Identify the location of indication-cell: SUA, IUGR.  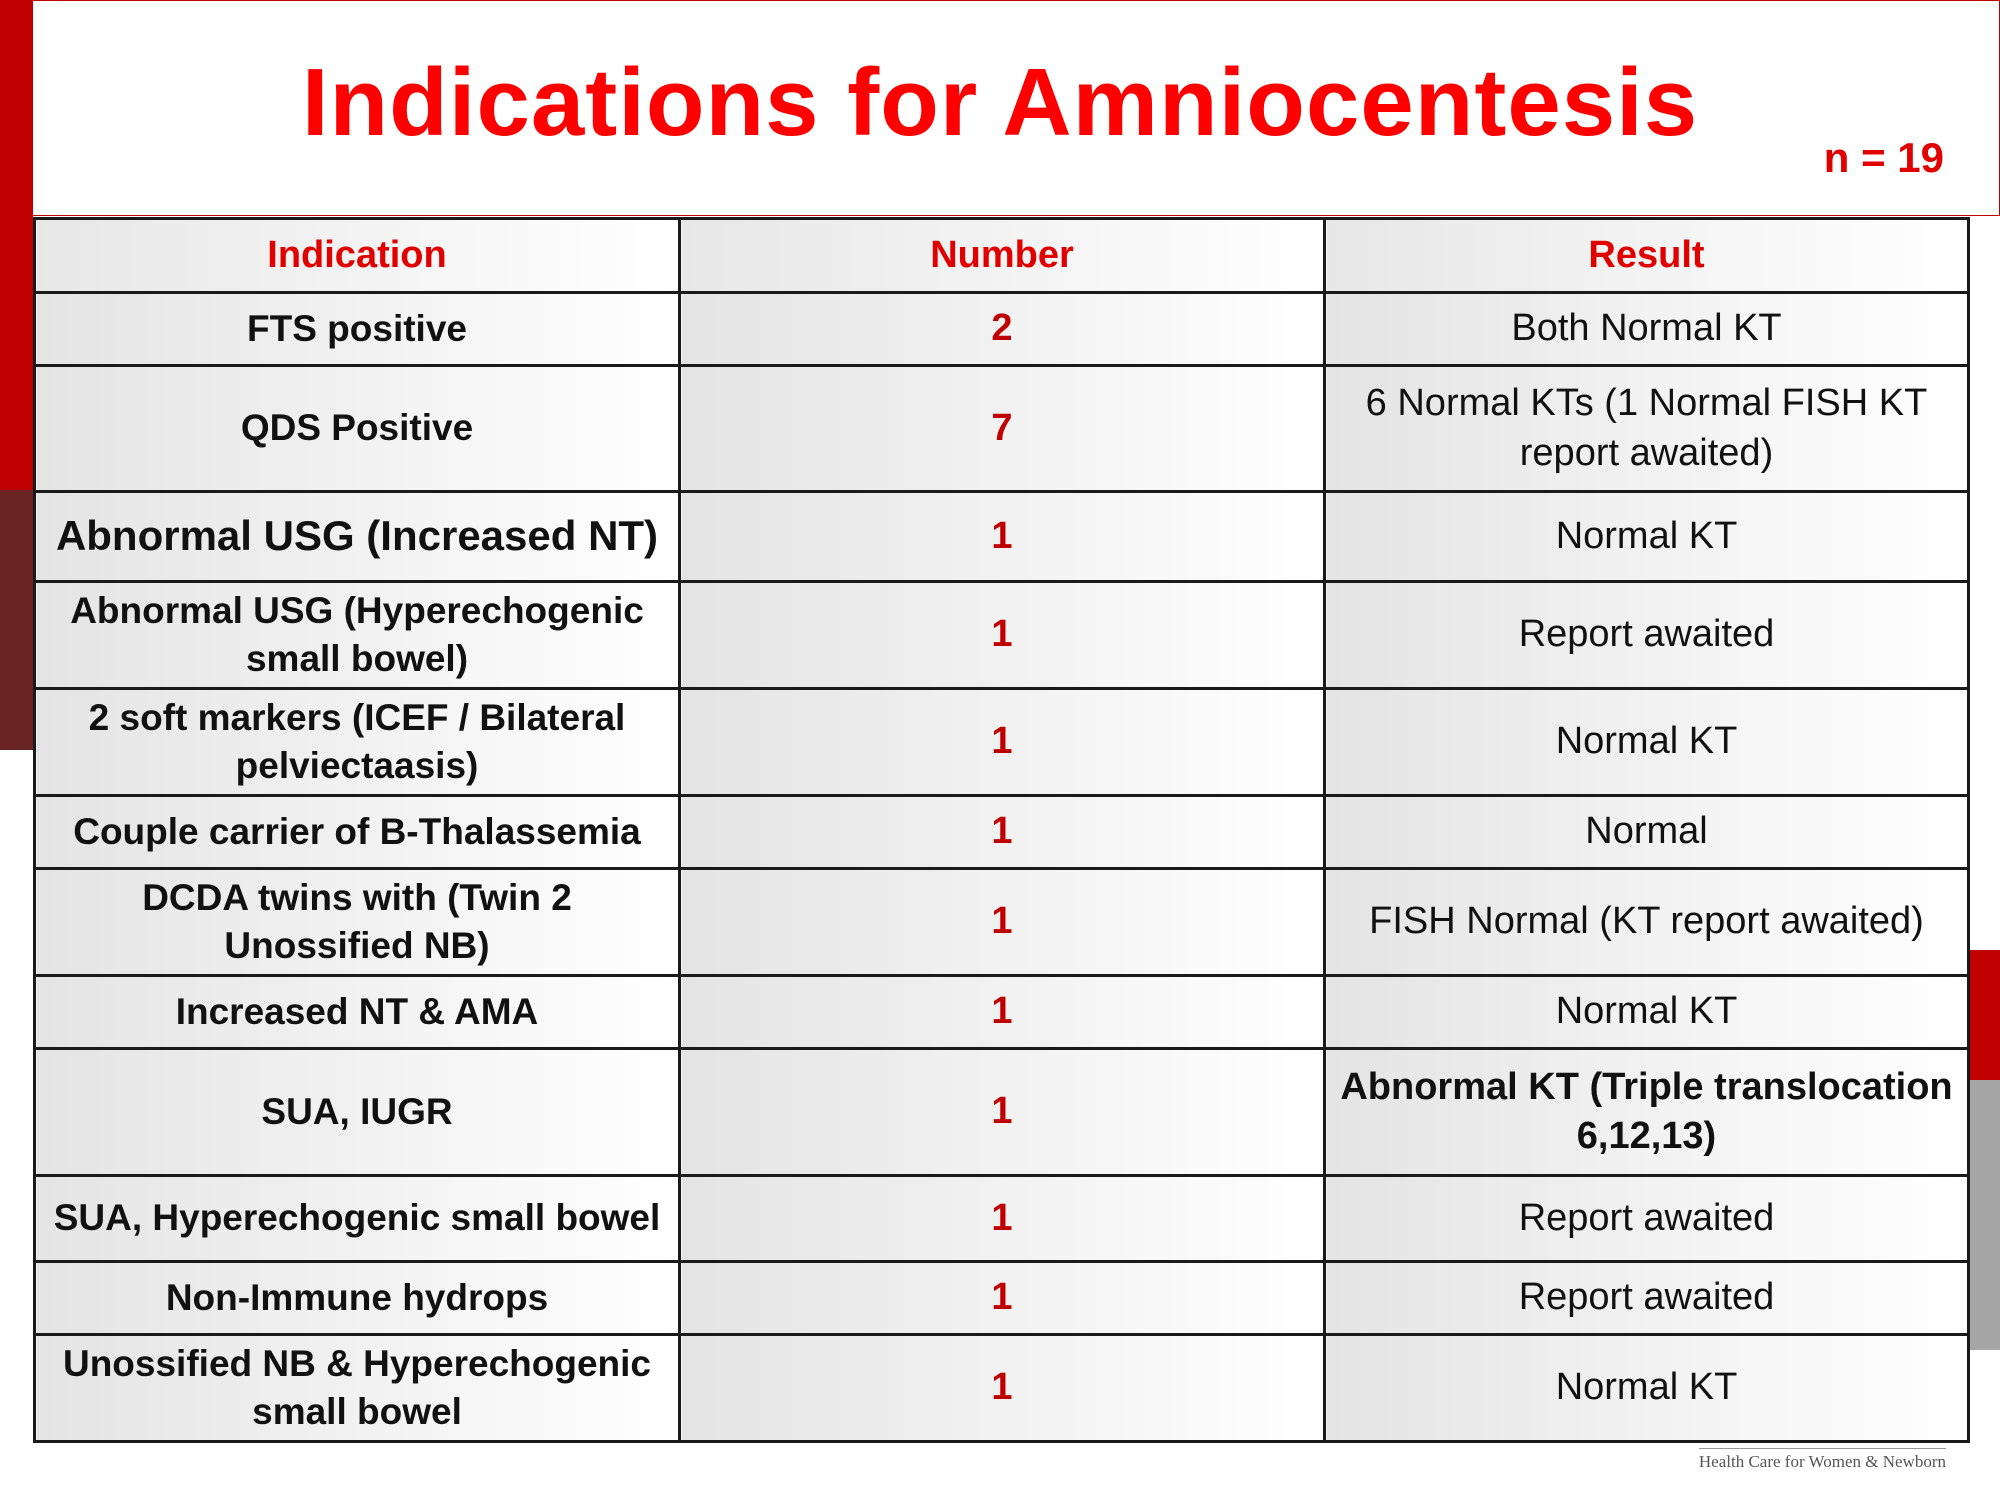
(357, 1112).